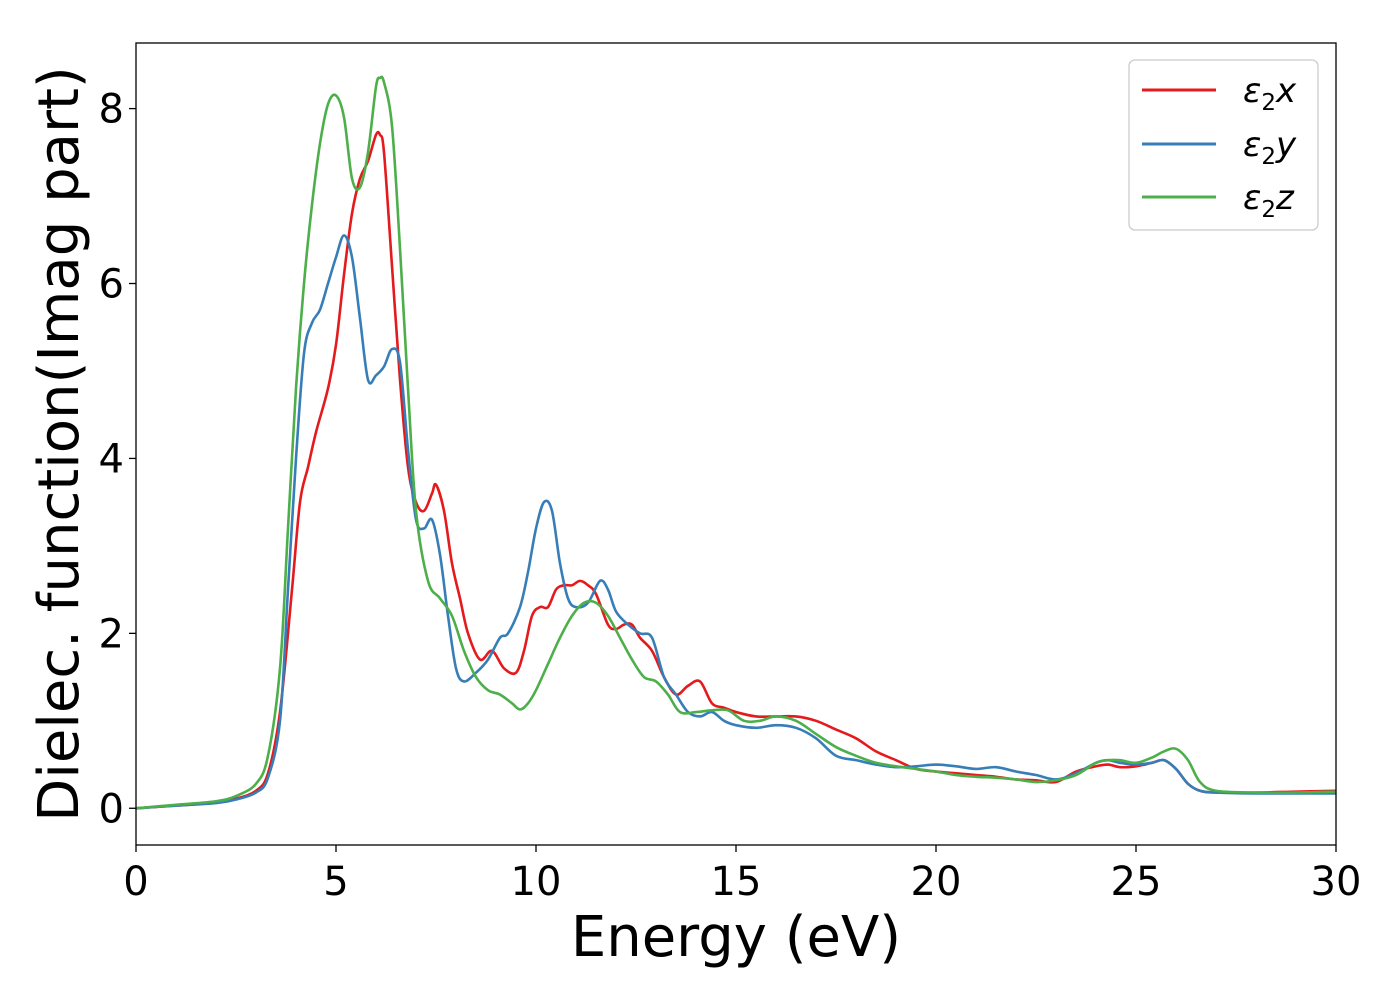 Image resolution: width=1400 pixels, height=1000 pixels. I want to click on y-tick-label: 0, so click(111, 809).